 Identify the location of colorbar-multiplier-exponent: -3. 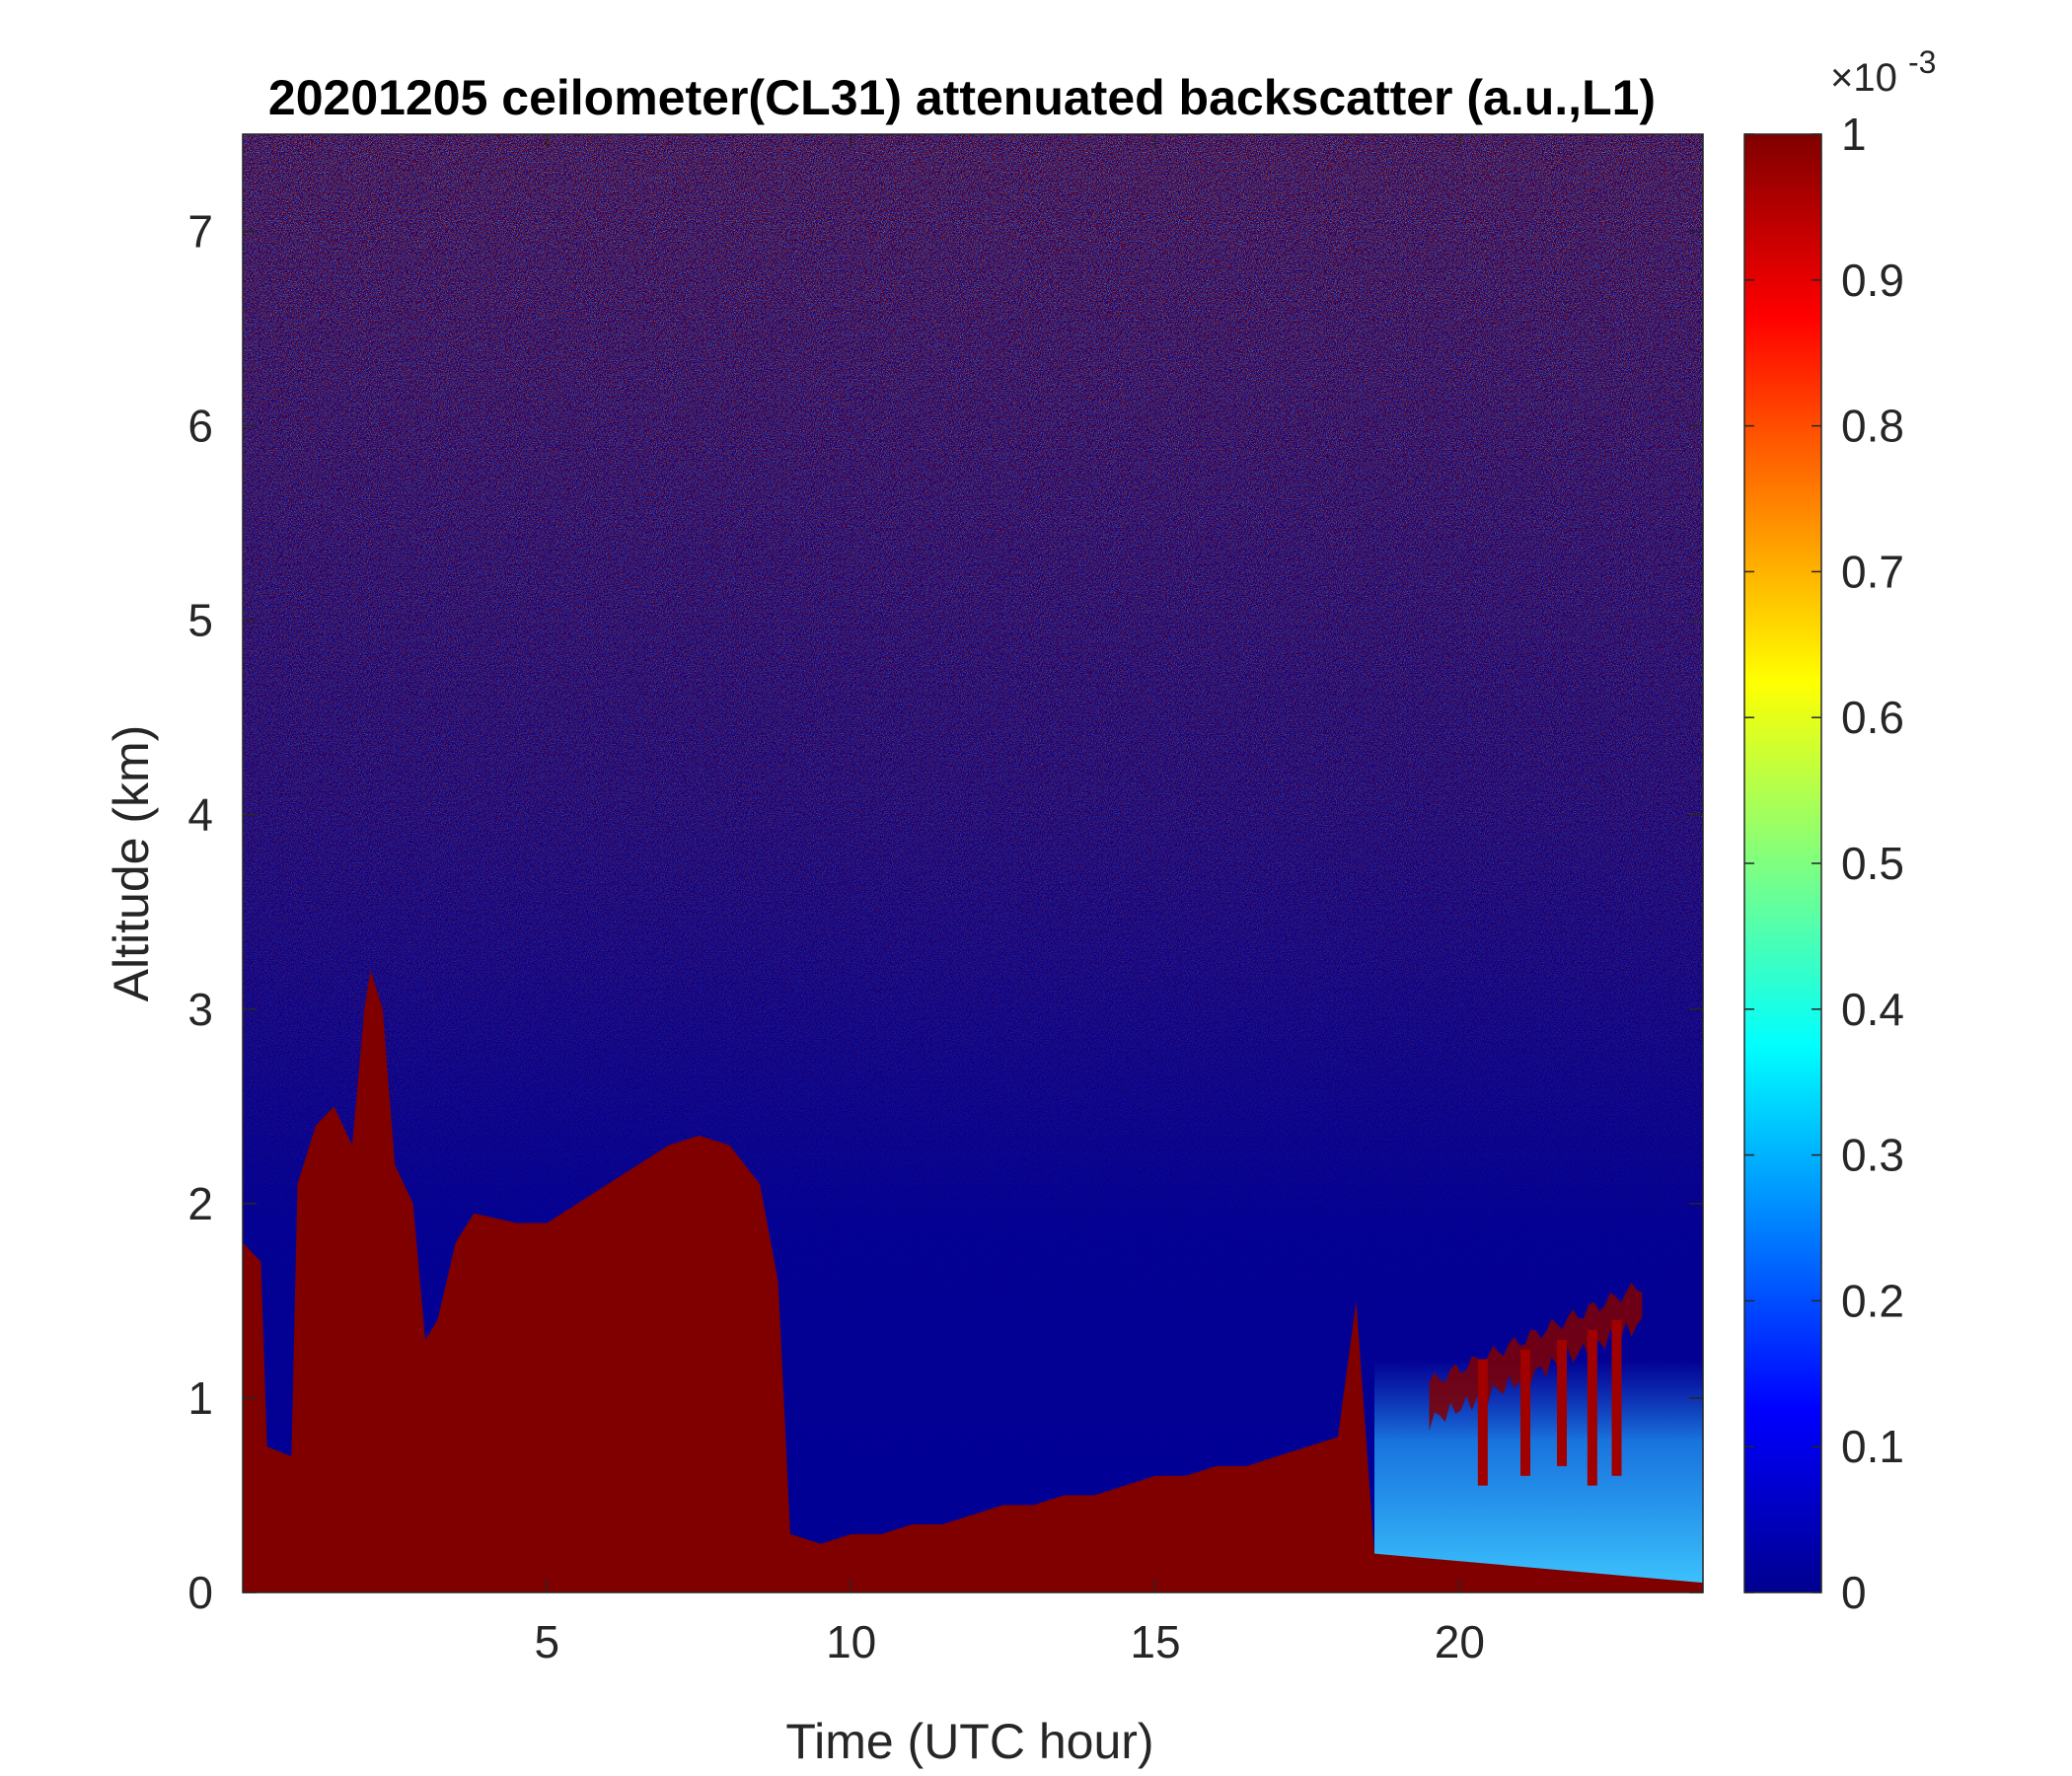
(1922, 62).